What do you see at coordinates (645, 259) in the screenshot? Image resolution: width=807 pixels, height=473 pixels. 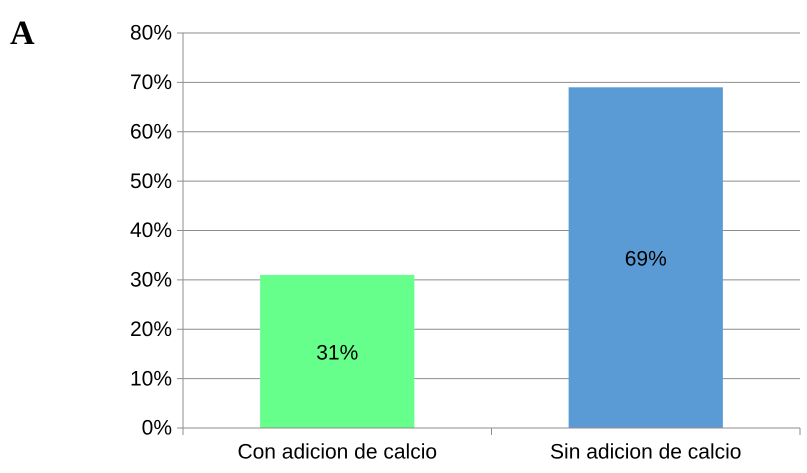 I see `data-label: 69%` at bounding box center [645, 259].